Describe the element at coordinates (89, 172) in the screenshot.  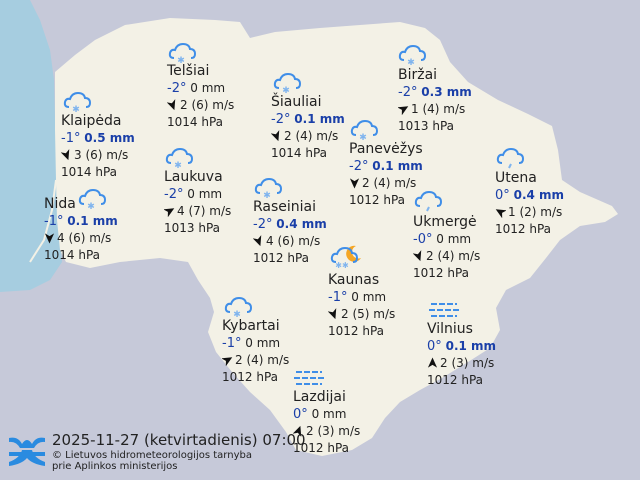
I see `pressure: 1014 hPa` at that location.